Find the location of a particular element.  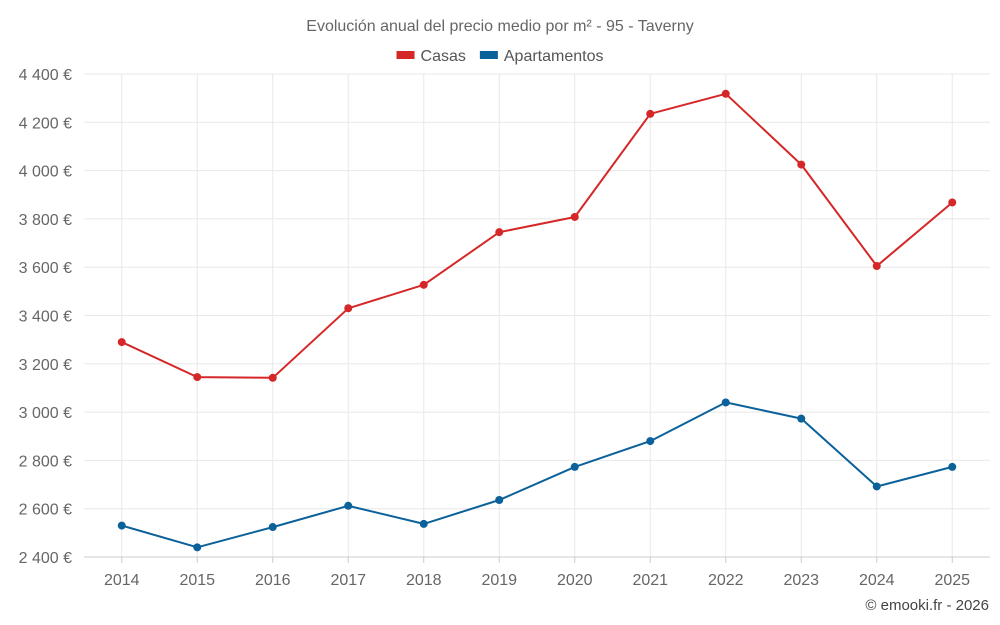

y-tick-label: 3 400 € is located at coordinates (45, 317).